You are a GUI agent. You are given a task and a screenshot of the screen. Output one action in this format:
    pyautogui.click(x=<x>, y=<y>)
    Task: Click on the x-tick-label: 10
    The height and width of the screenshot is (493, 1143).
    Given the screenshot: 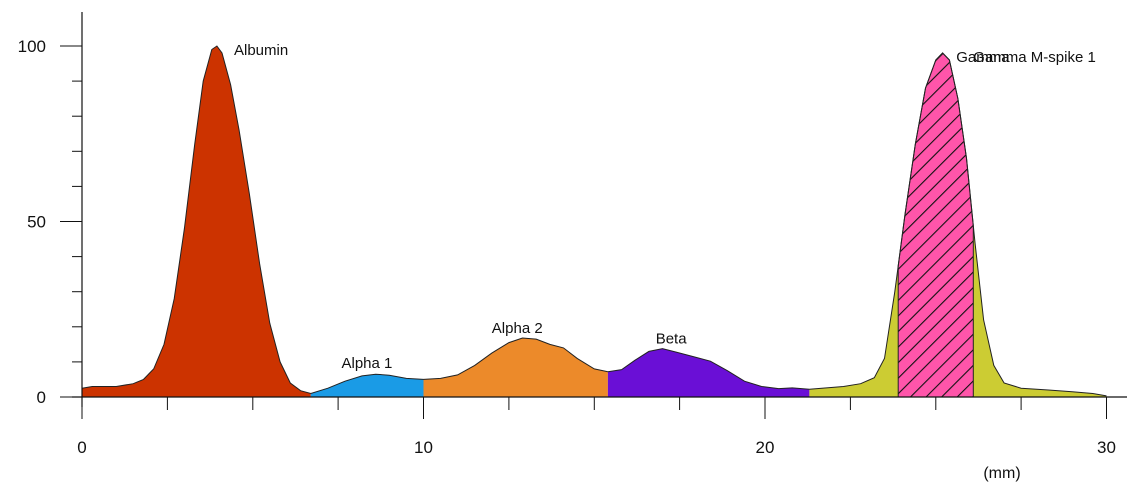 What is the action you would take?
    pyautogui.click(x=423, y=447)
    